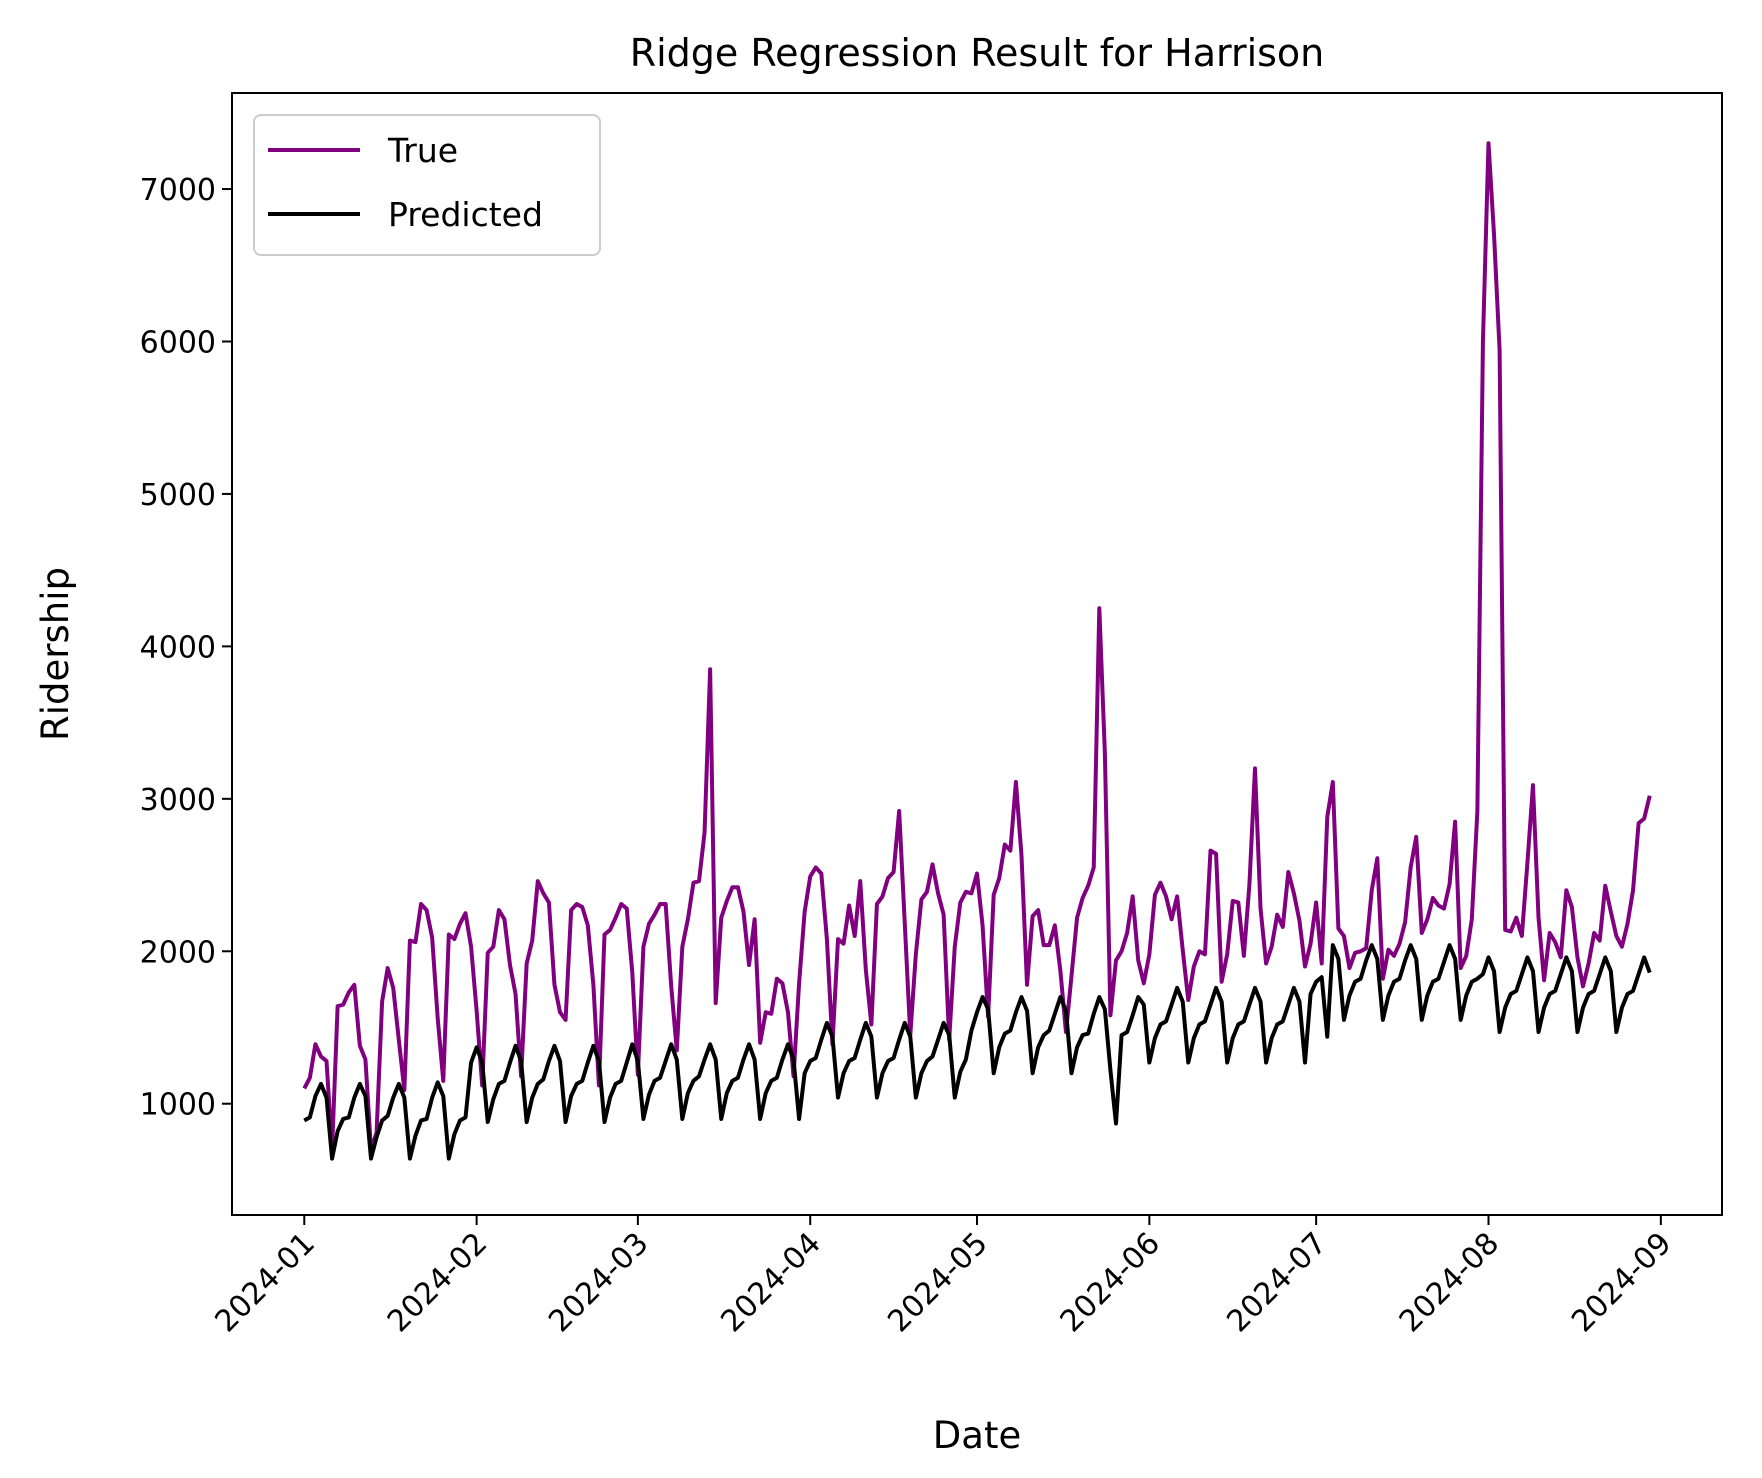  What do you see at coordinates (178, 800) in the screenshot?
I see `y-tick-label: 3000` at bounding box center [178, 800].